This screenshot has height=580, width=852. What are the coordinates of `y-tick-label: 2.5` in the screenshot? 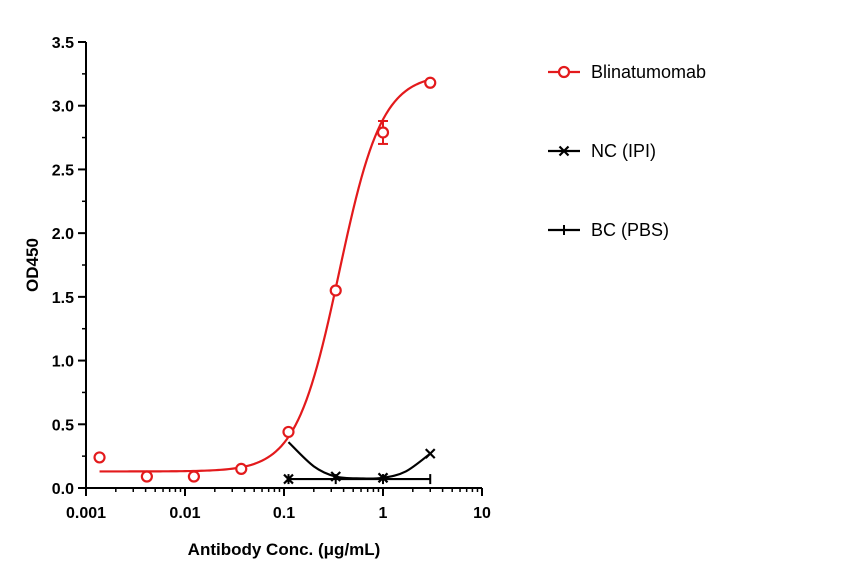 It's located at (63, 170).